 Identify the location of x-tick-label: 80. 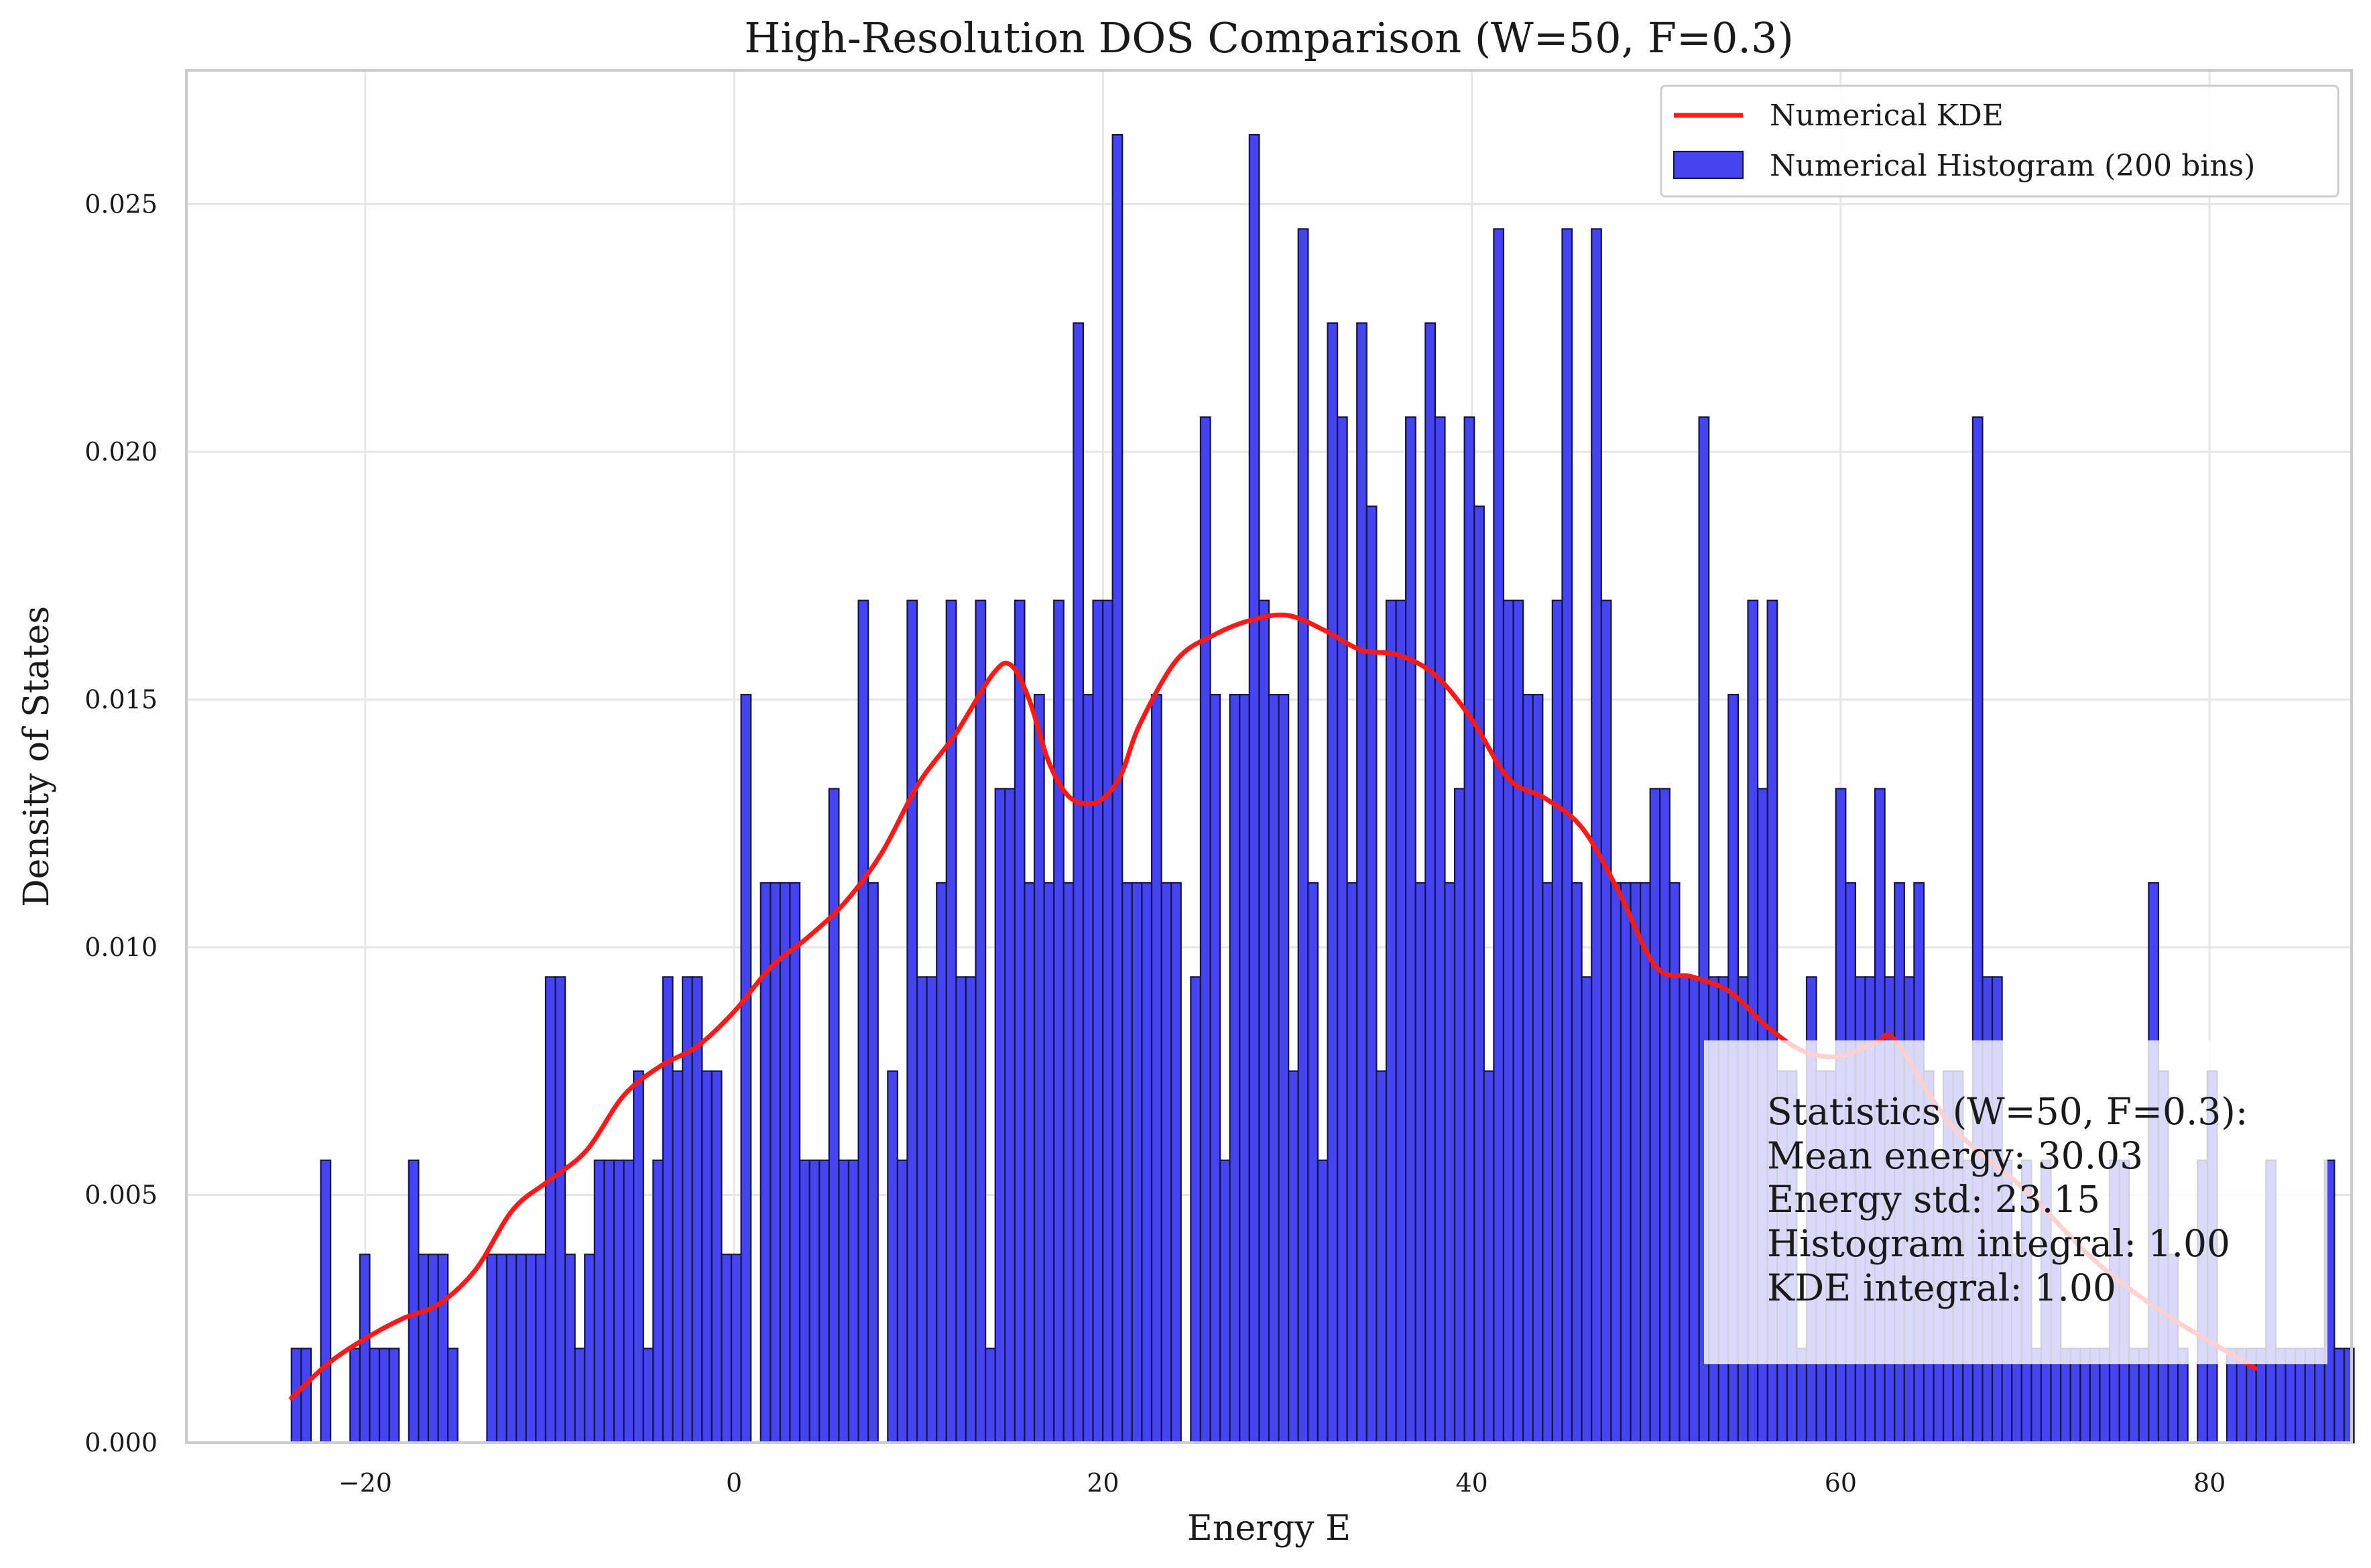
(2209, 1483).